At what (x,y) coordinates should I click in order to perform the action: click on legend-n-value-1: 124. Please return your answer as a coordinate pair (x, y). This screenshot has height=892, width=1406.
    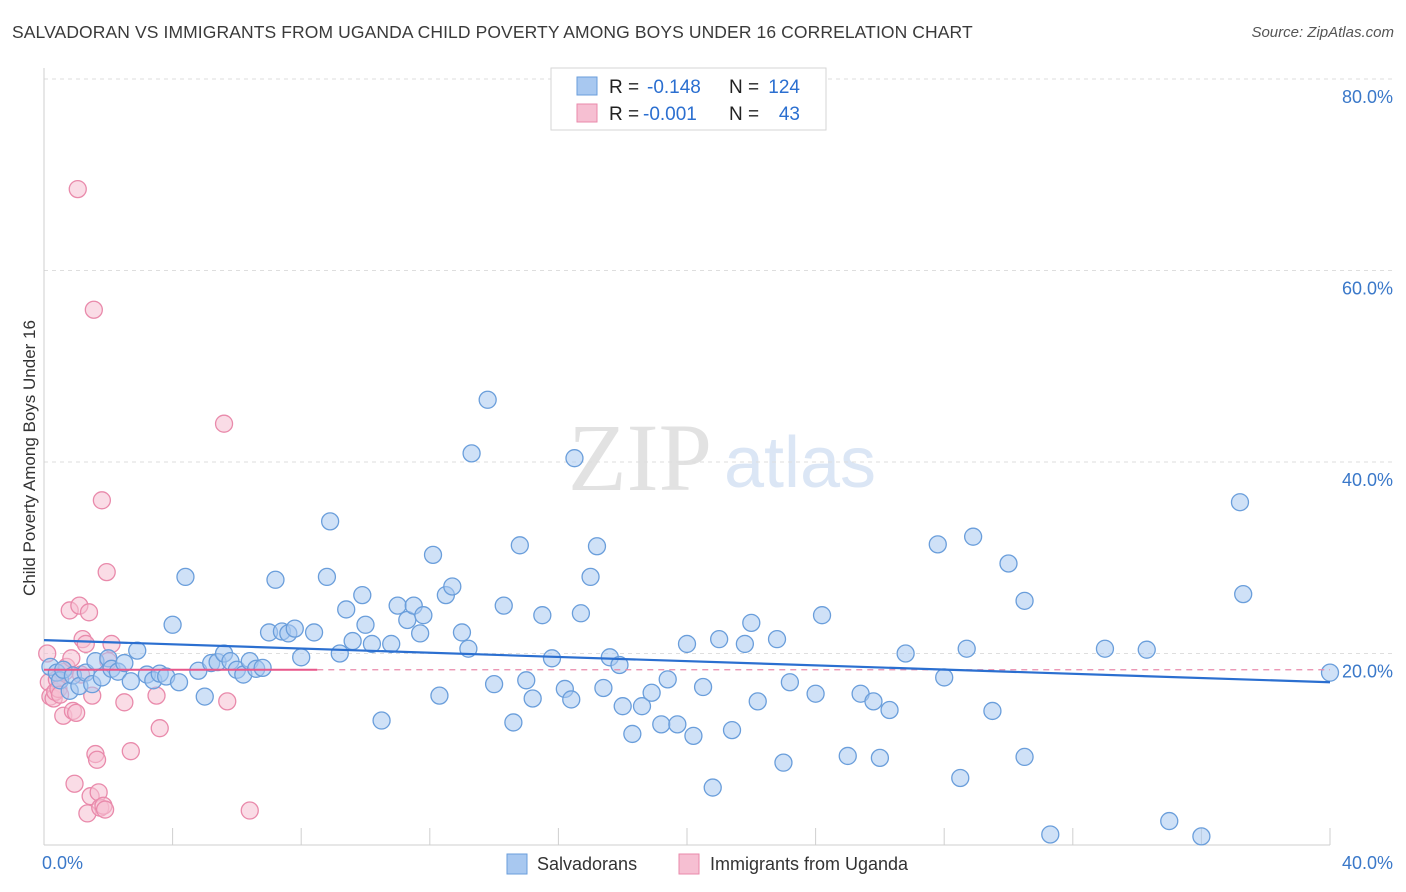
    Looking at the image, I should click on (784, 87).